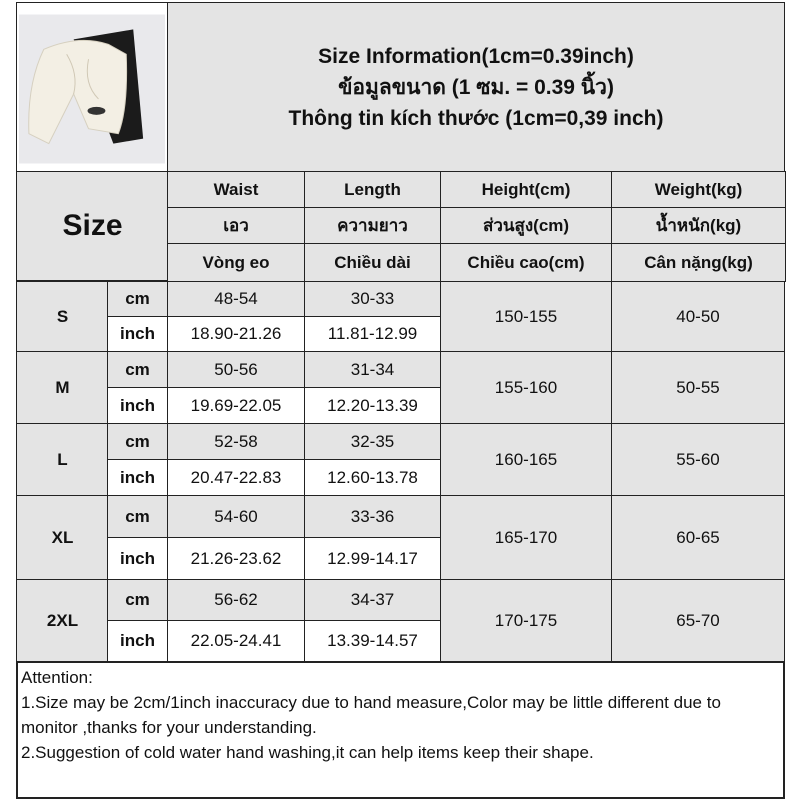 The width and height of the screenshot is (800, 800). What do you see at coordinates (372, 299) in the screenshot?
I see `length-cm: 30-33` at bounding box center [372, 299].